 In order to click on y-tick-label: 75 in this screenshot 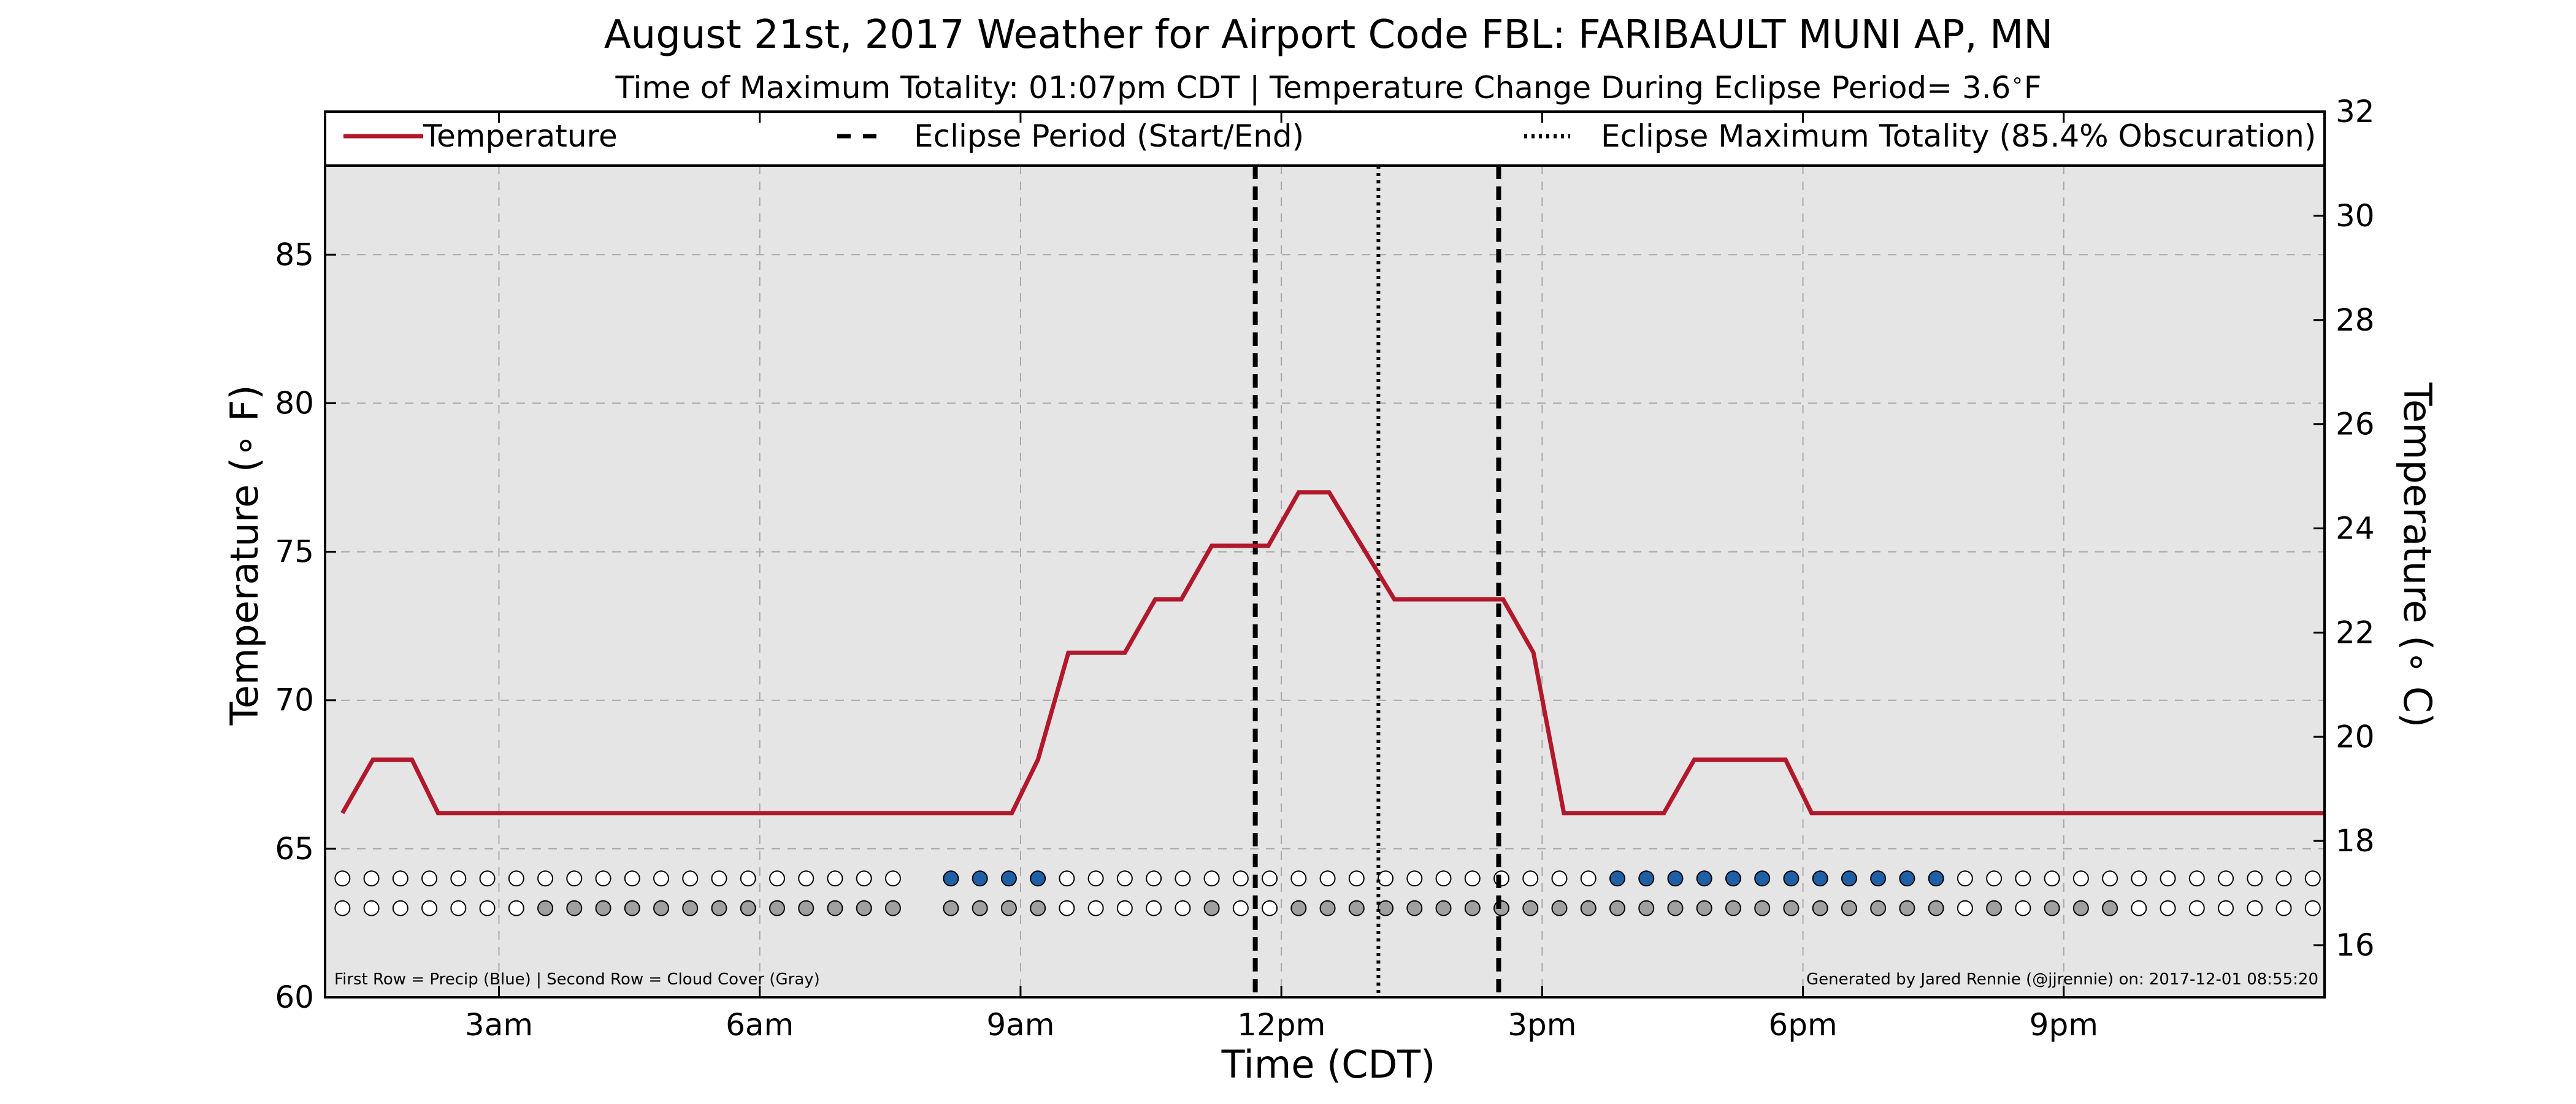, I will do `click(294, 552)`.